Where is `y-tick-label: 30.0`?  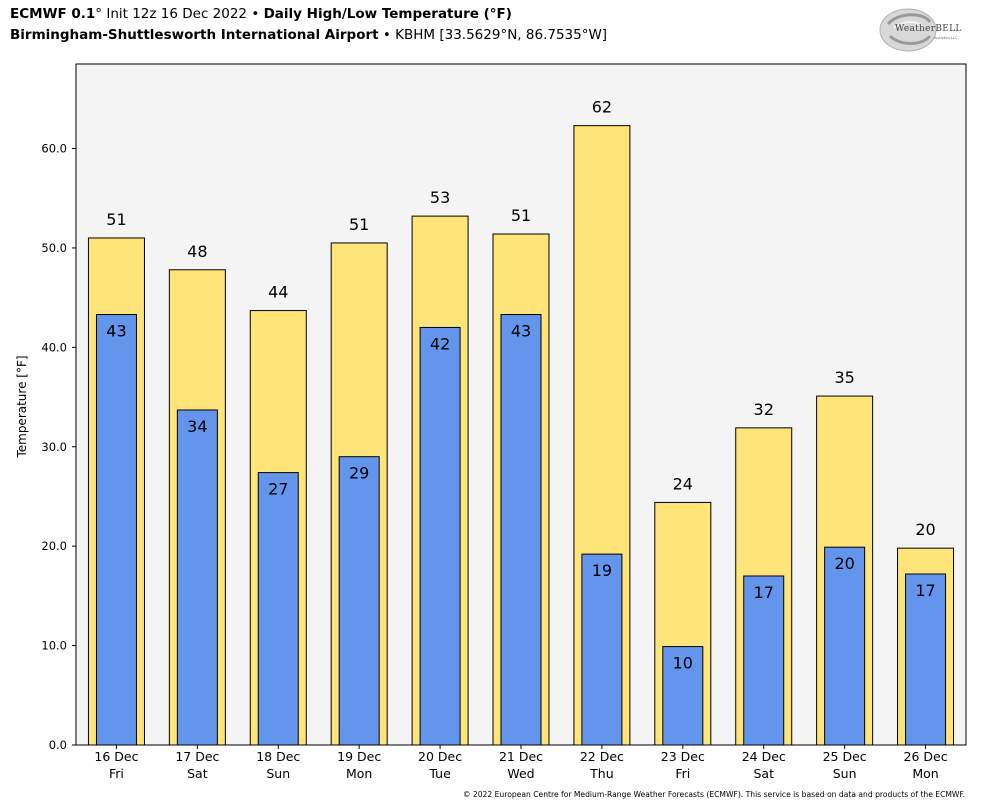 y-tick-label: 30.0 is located at coordinates (54, 447).